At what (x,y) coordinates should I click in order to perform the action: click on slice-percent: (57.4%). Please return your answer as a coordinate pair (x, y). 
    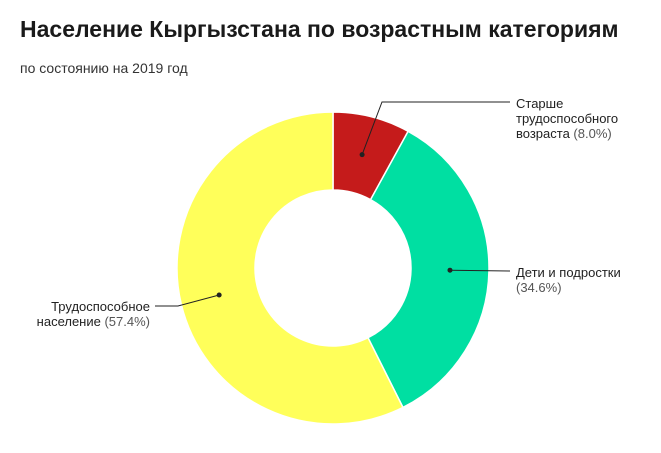
    Looking at the image, I should click on (125, 321).